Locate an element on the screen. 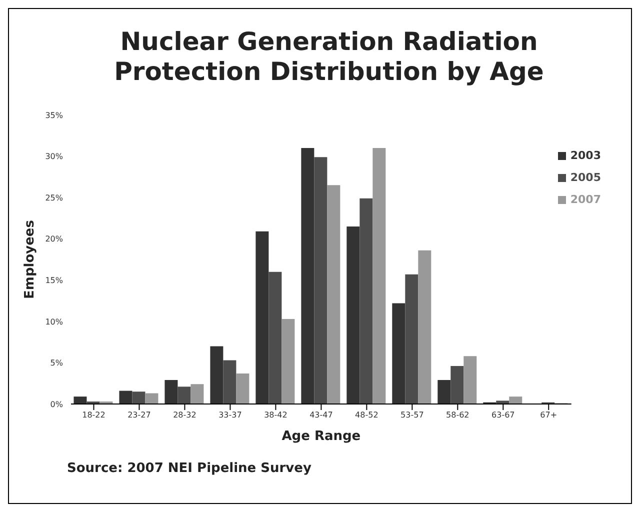 This screenshot has width=640, height=512. y-tick-label: 25% is located at coordinates (54, 197).